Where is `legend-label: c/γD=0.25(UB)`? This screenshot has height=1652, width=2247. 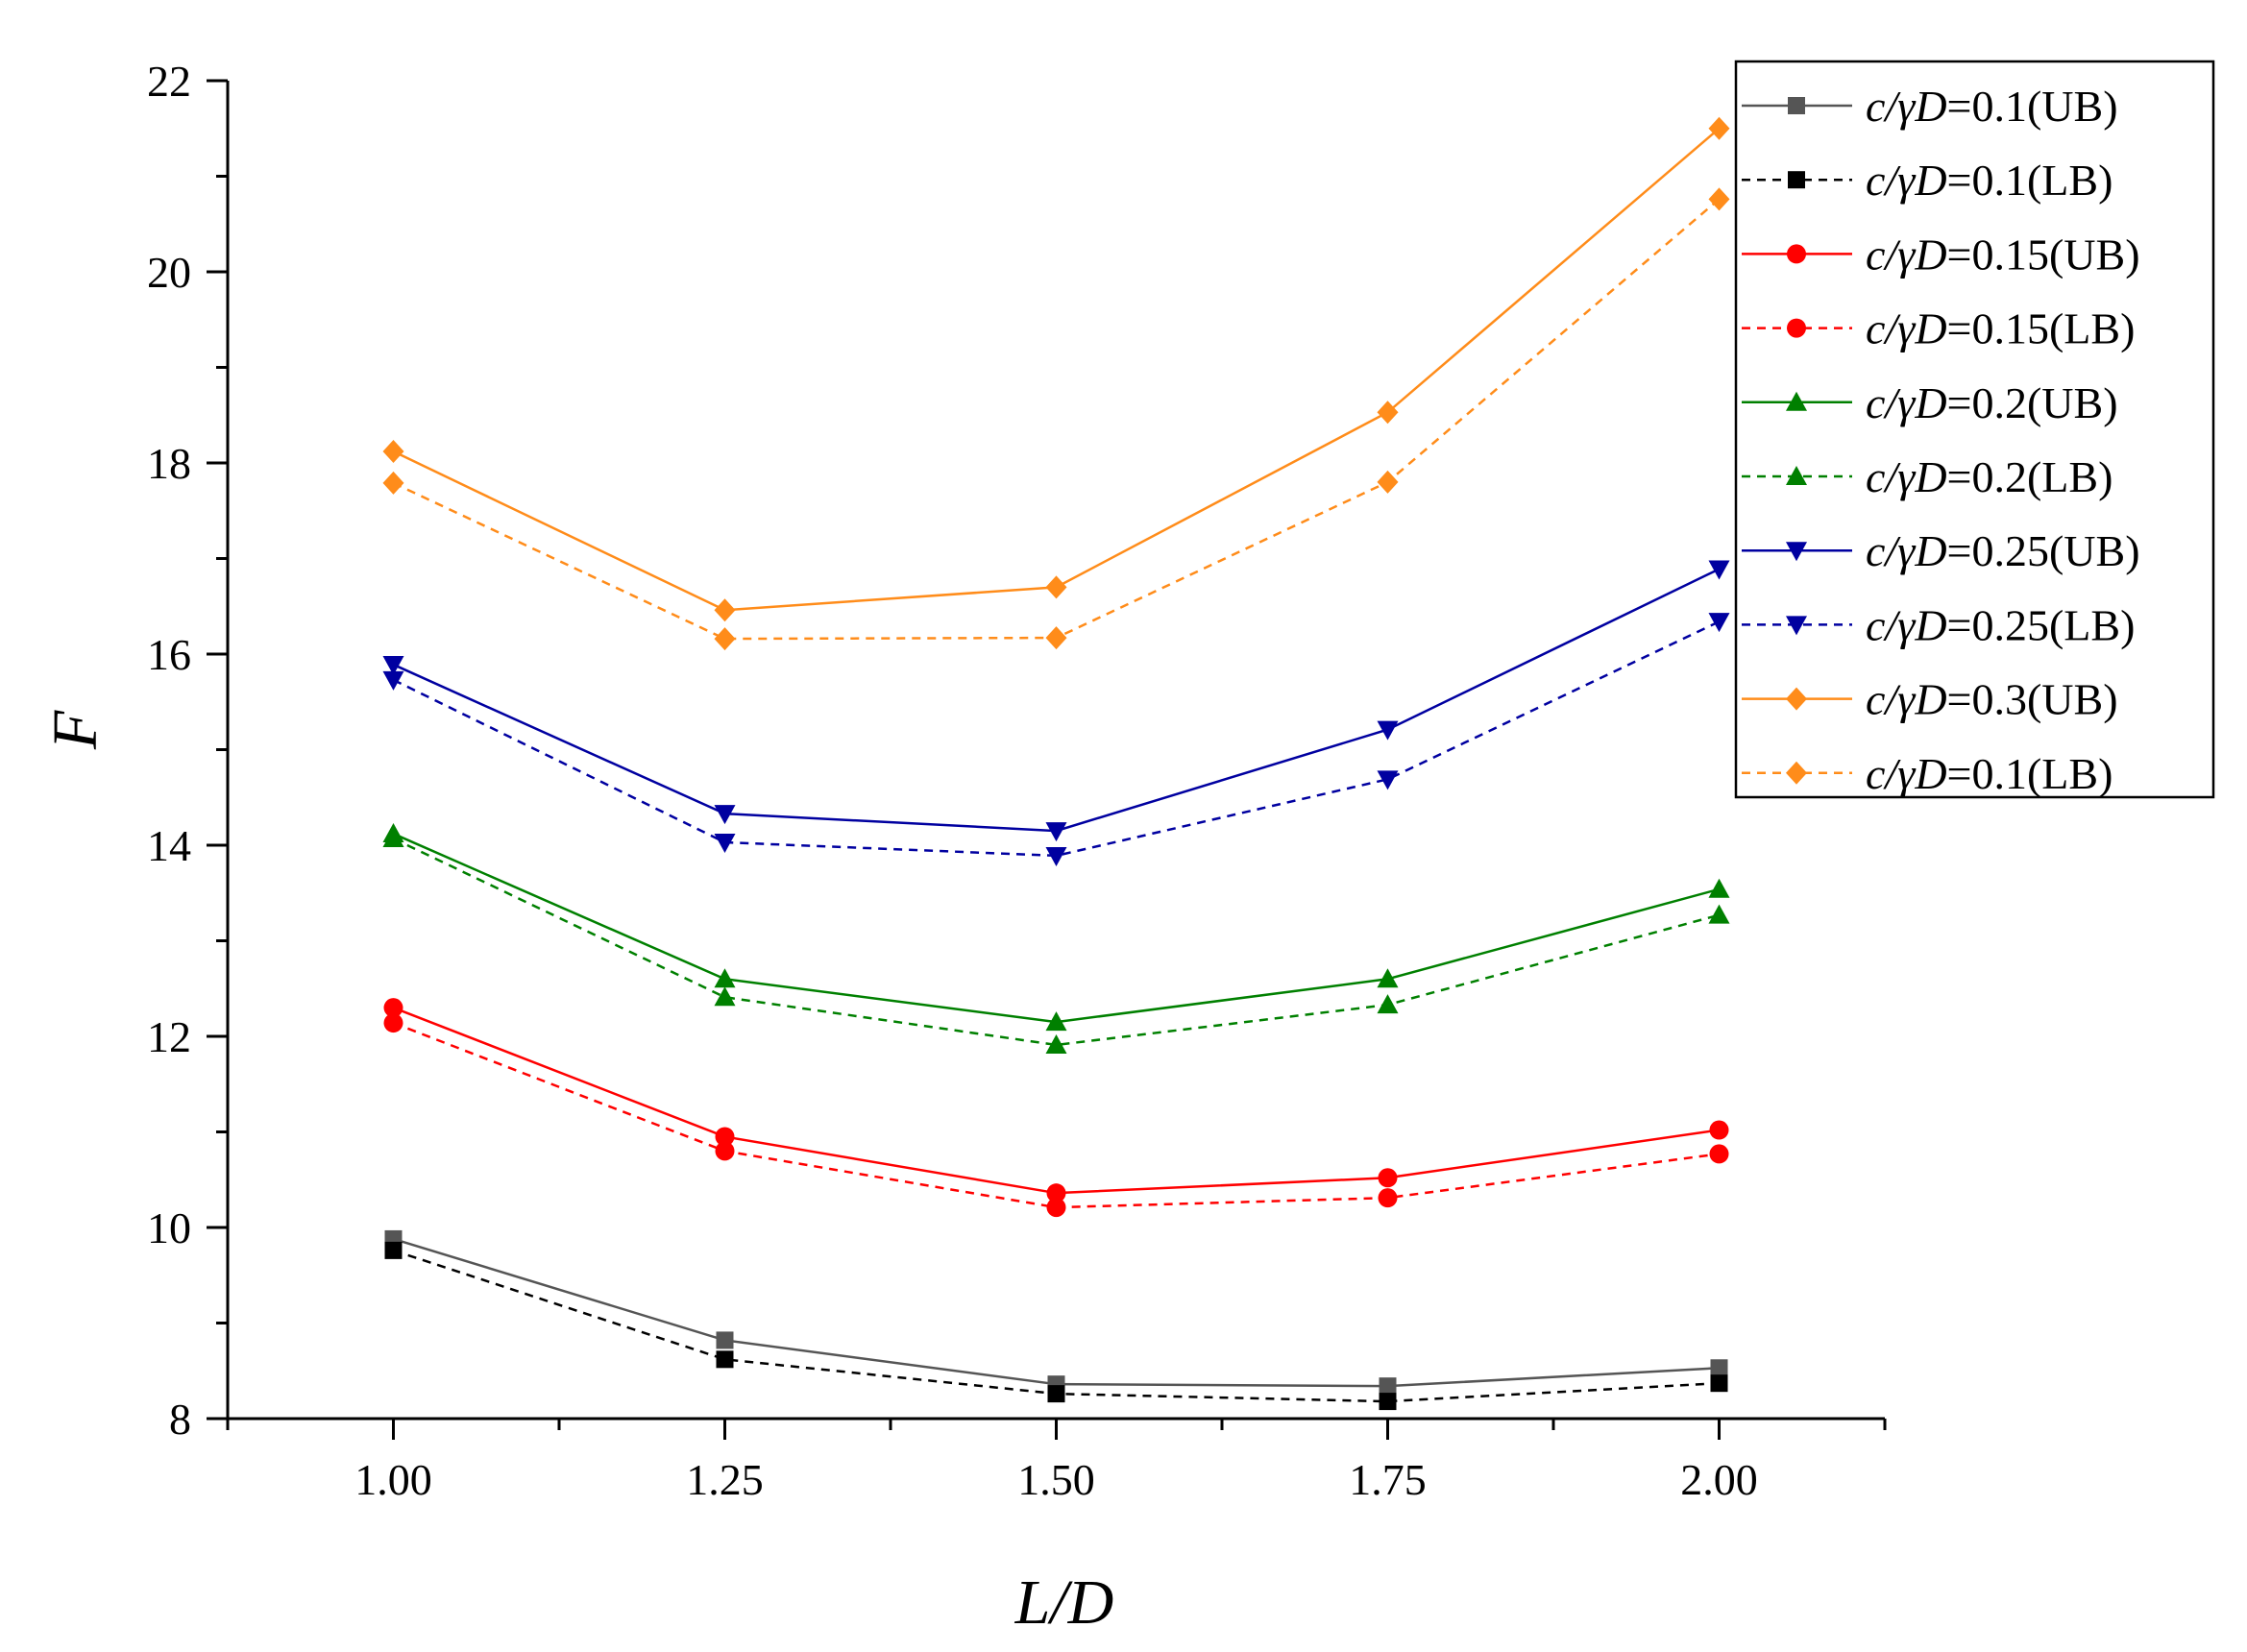 legend-label: c/γD=0.25(UB) is located at coordinates (2003, 550).